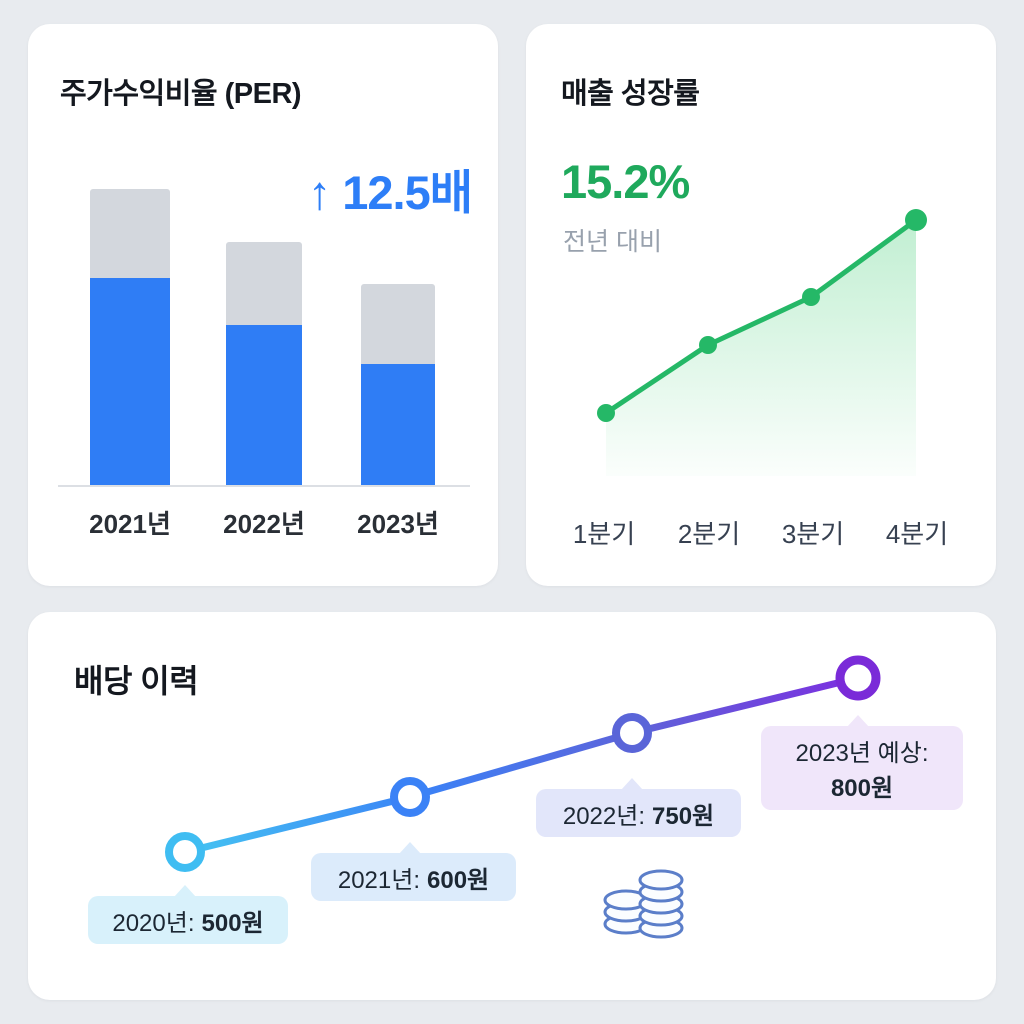 Image resolution: width=1024 pixels, height=1024 pixels. What do you see at coordinates (264, 486) in the screenshot?
I see `x-axis-line` at bounding box center [264, 486].